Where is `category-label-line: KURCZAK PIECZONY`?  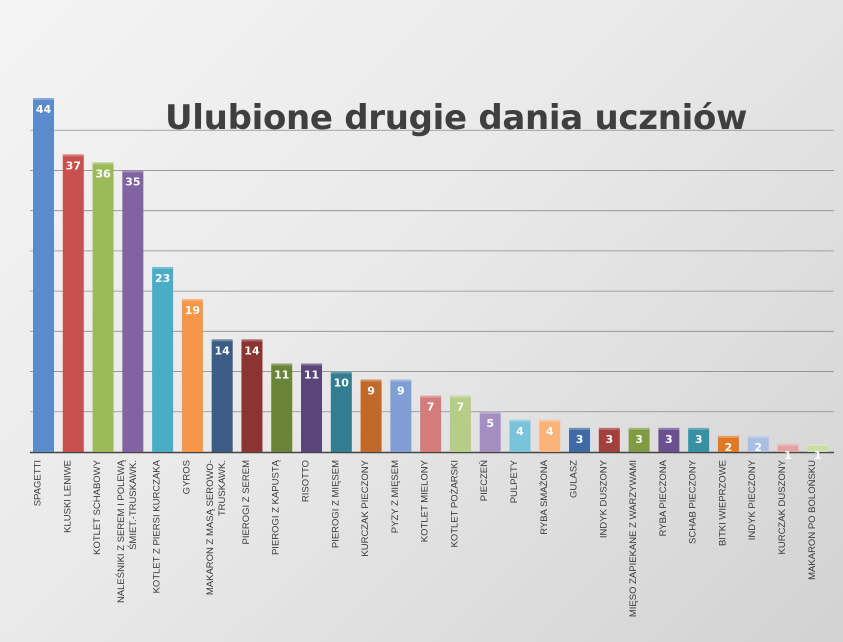 category-label-line: KURCZAK PIECZONY is located at coordinates (365, 507).